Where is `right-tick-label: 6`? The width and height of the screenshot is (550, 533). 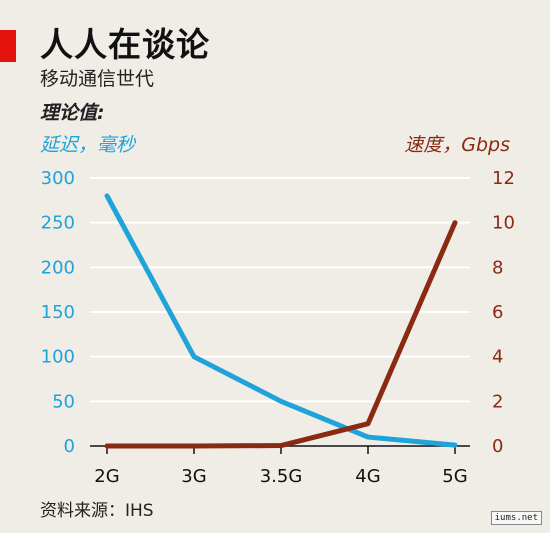
right-tick-label: 6 is located at coordinates (497, 312).